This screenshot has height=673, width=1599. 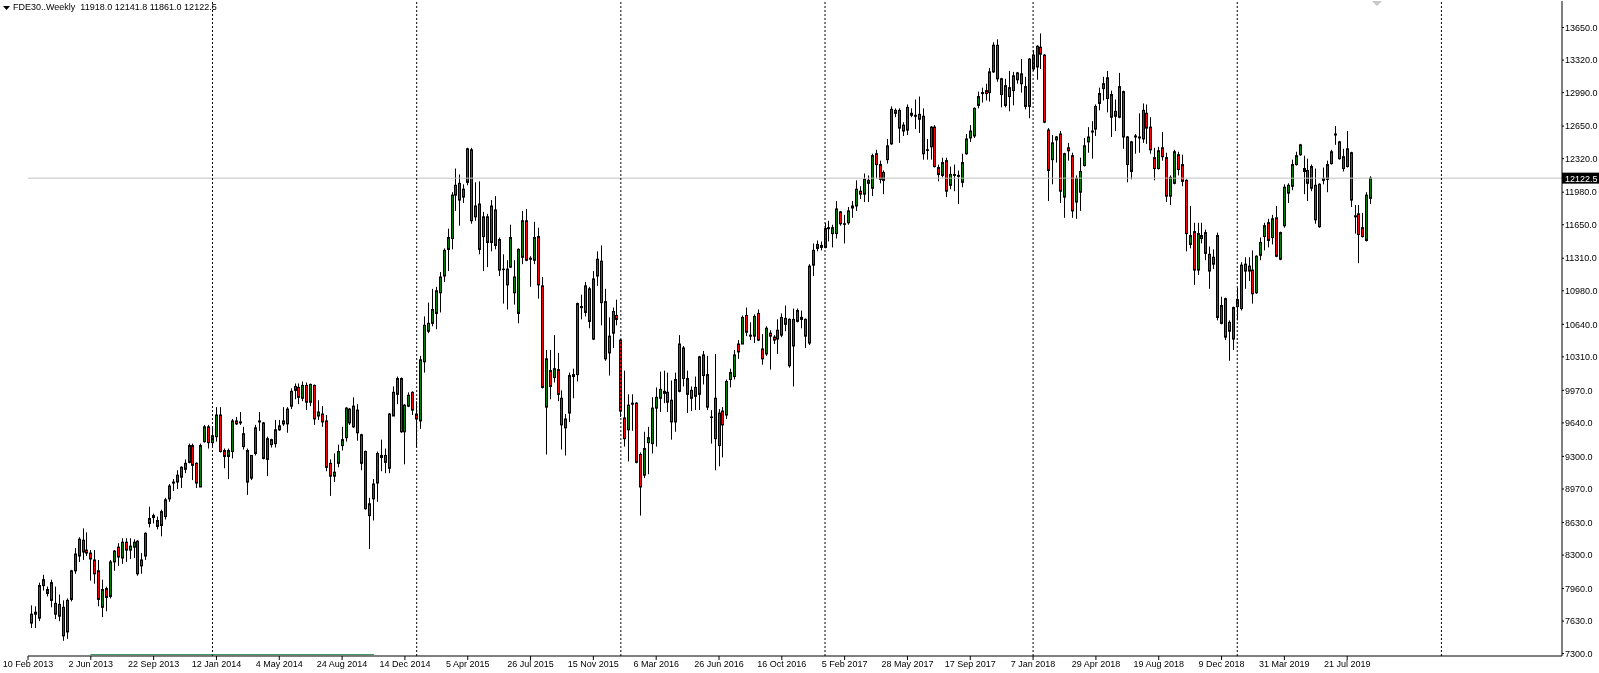 I want to click on x-tick-label: 21 Jul 2019, so click(x=1347, y=664).